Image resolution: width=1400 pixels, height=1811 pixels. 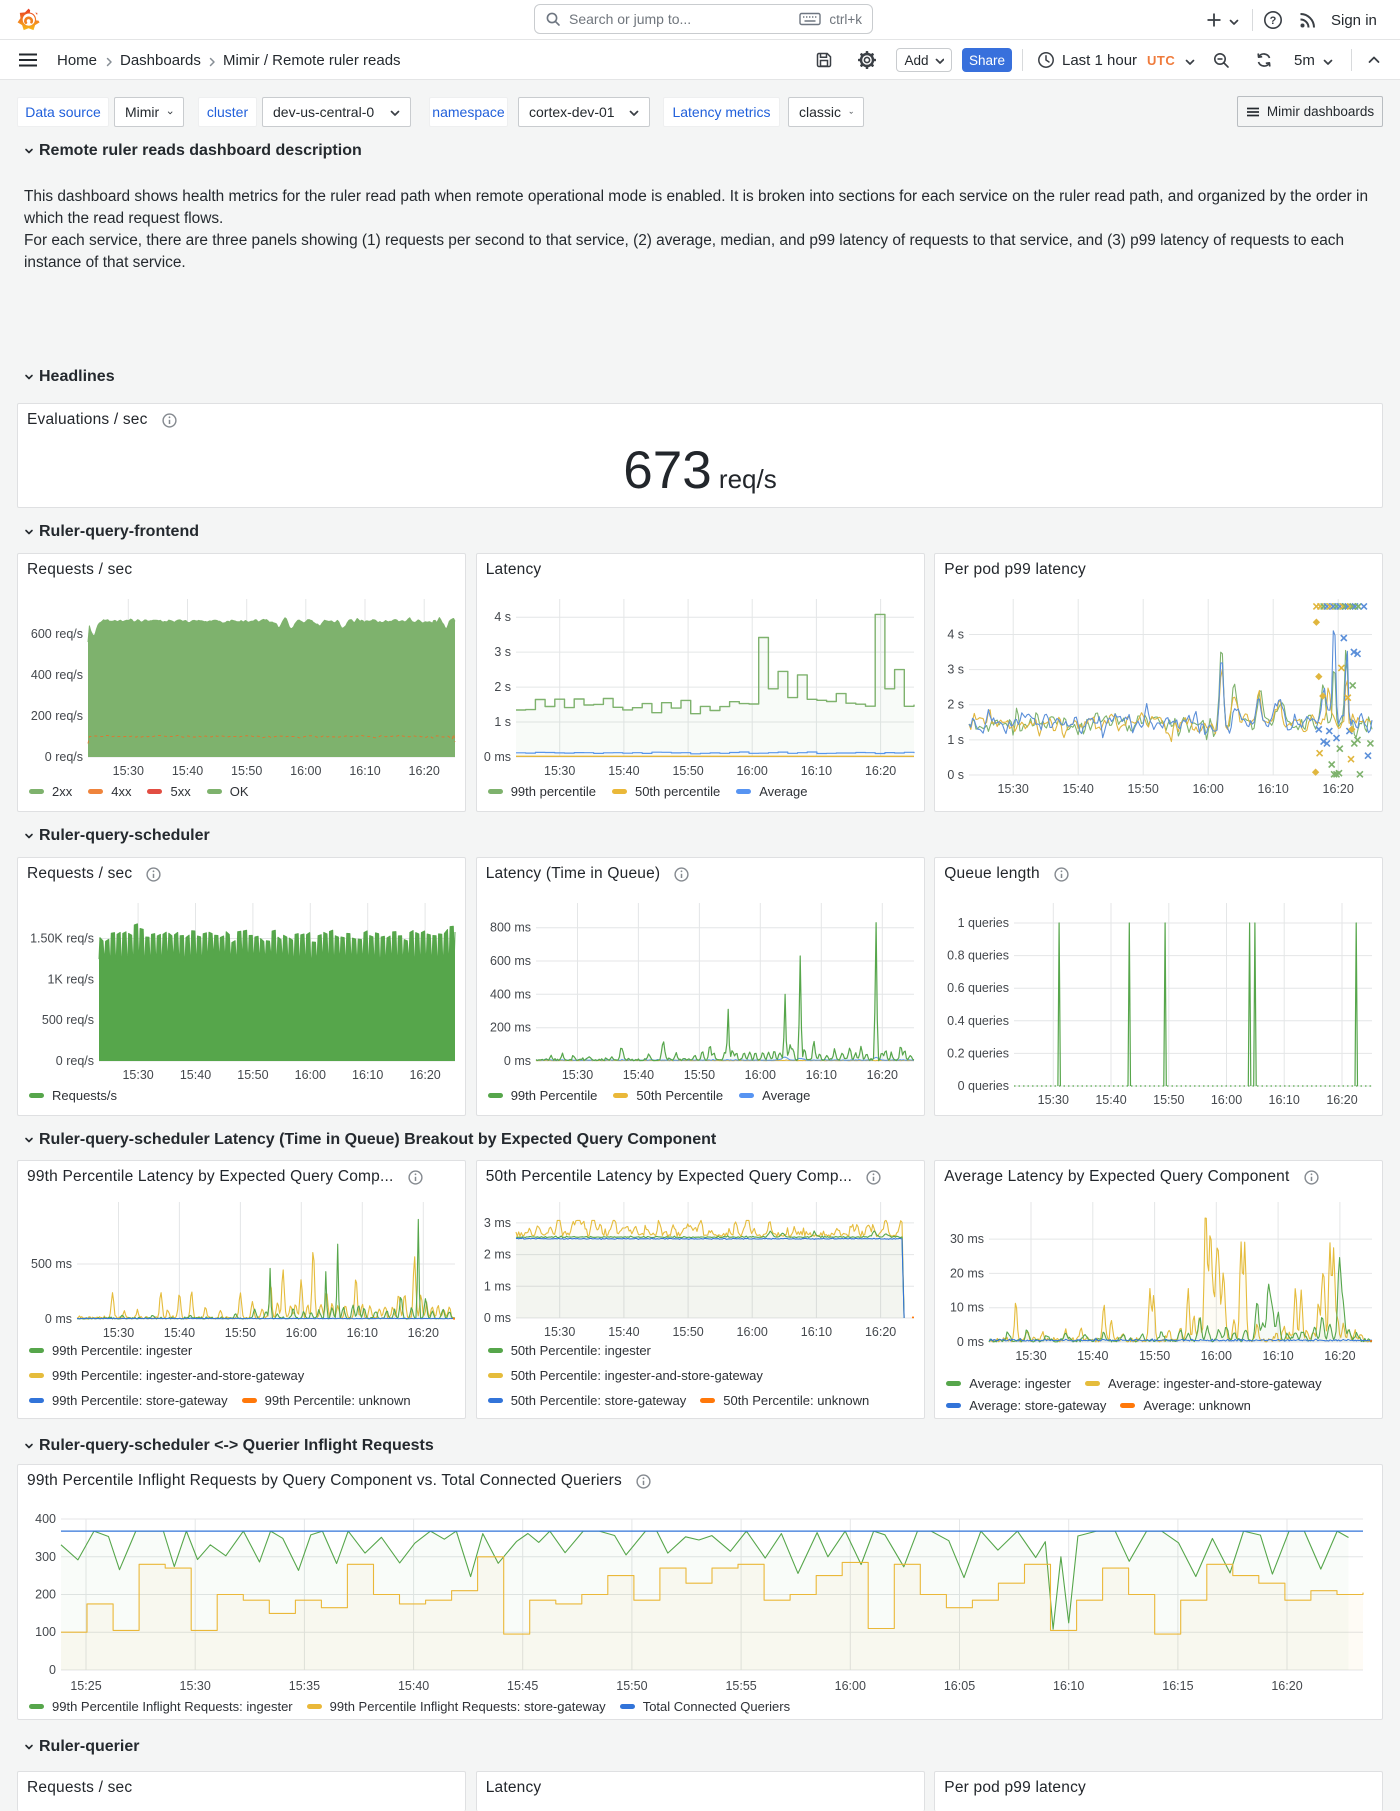 What do you see at coordinates (85, 1686) in the screenshot?
I see `svg-text: 15:25` at bounding box center [85, 1686].